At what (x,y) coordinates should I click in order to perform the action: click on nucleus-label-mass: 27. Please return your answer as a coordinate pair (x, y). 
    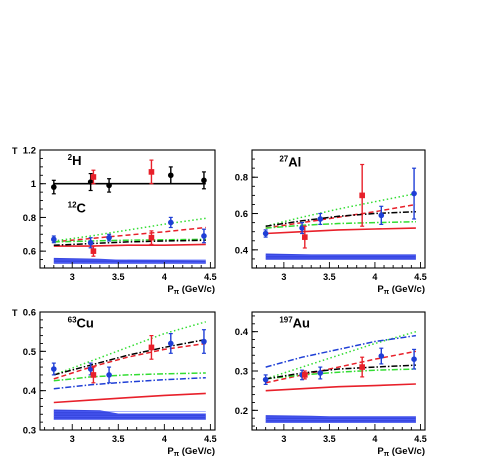
    Looking at the image, I should click on (283, 158).